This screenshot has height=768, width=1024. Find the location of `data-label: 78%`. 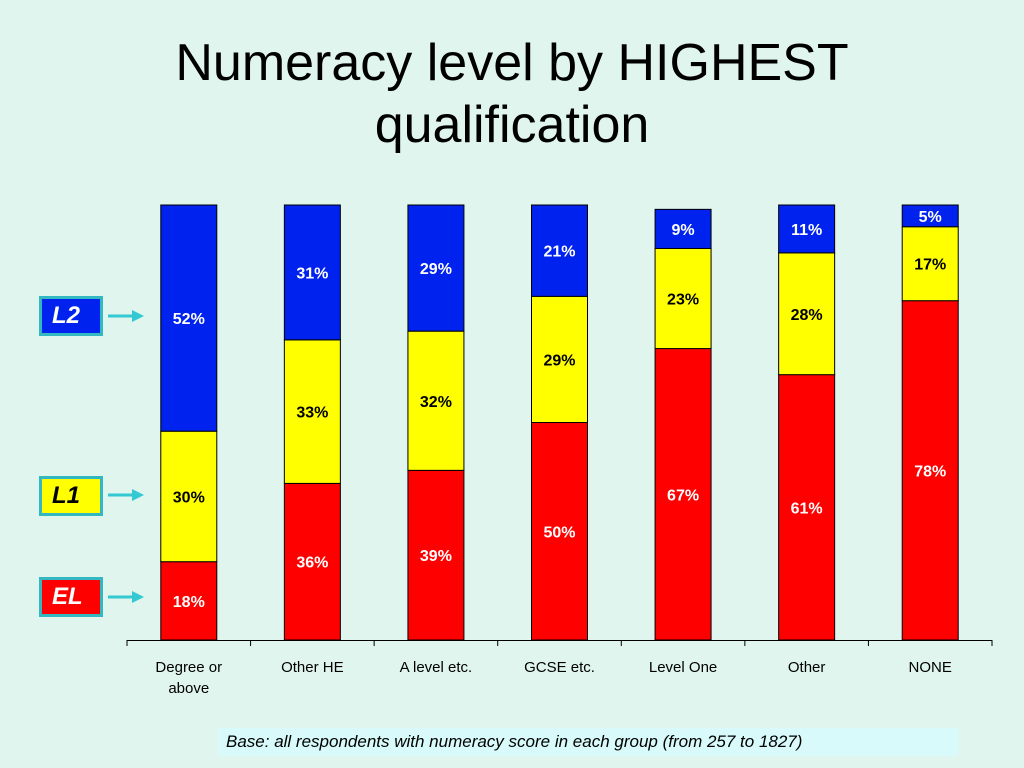

data-label: 78% is located at coordinates (930, 471).